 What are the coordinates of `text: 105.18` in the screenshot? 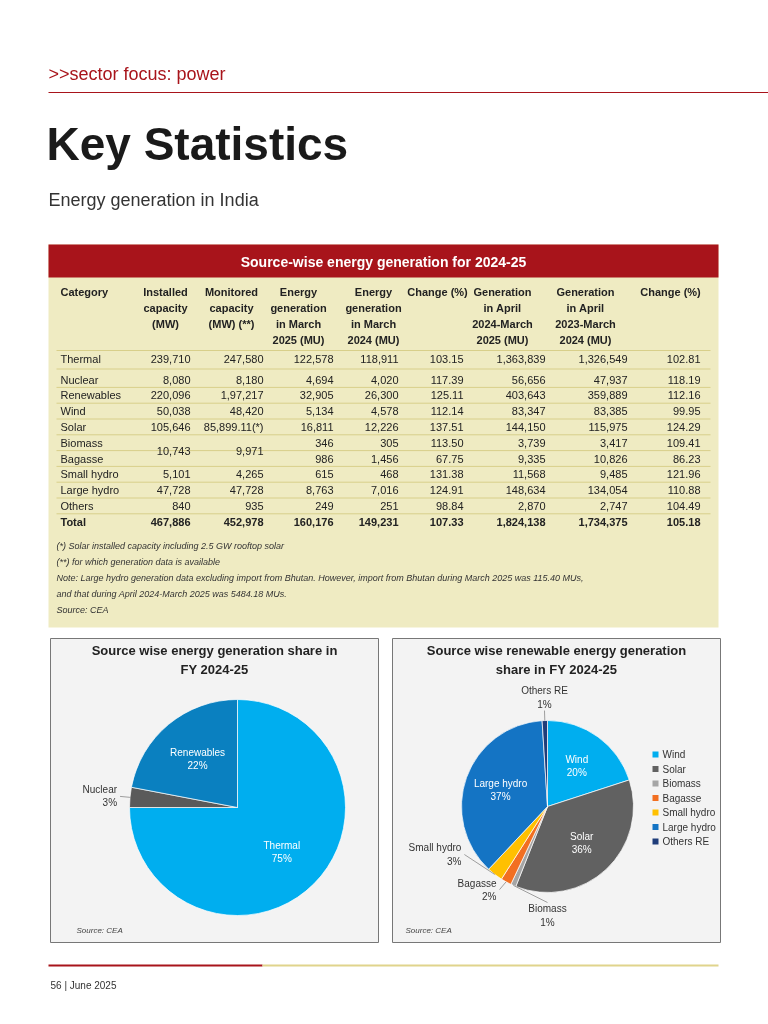 It's located at (683, 521).